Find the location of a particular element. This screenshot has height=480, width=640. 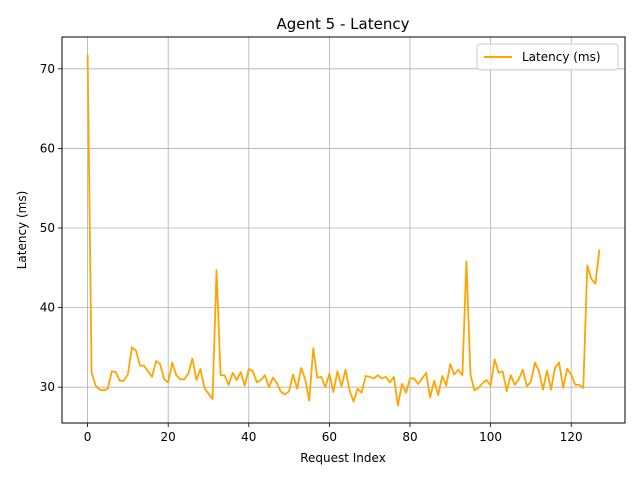

x-tick-label: 80 is located at coordinates (409, 437).